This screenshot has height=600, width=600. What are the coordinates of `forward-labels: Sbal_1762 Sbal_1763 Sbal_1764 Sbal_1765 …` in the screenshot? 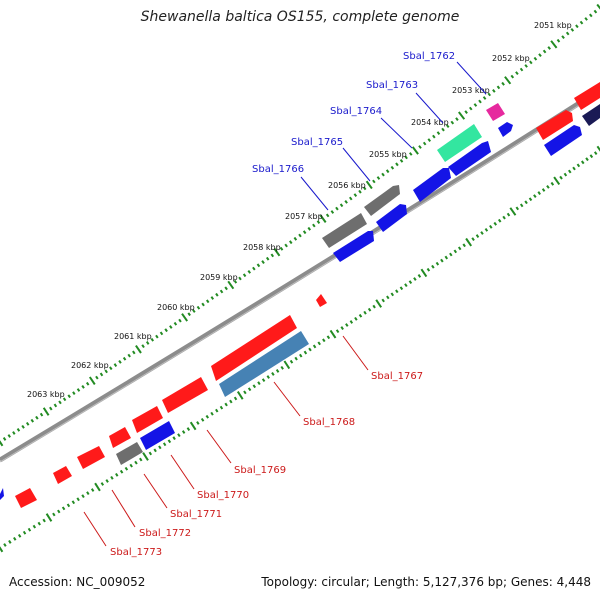 It's located at (353, 113).